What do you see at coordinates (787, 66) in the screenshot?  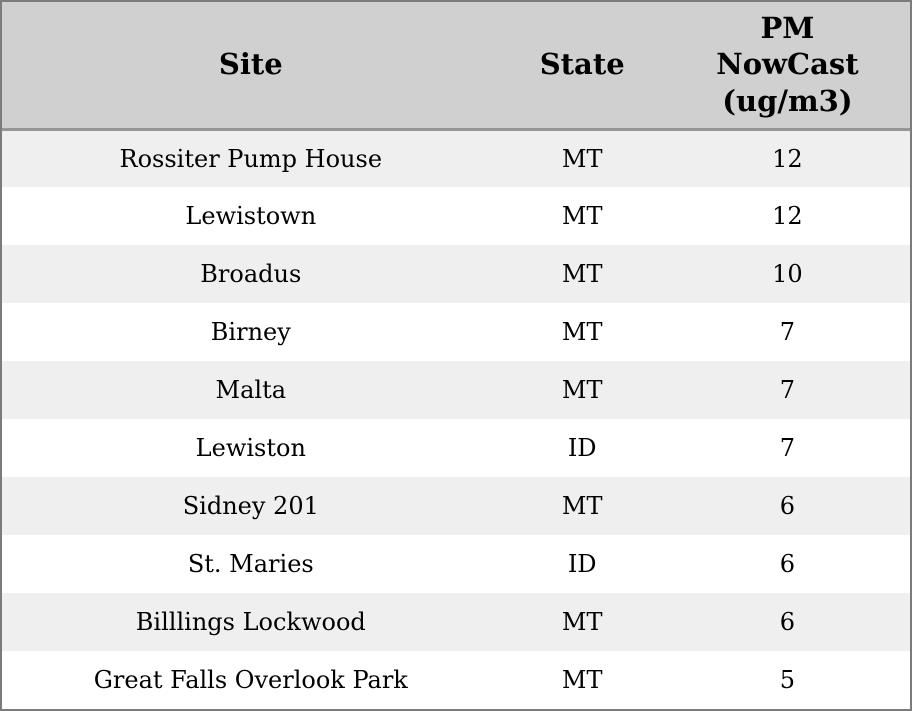 I see `column-header-pm-nowcast: PM NowCast (ug/m3)` at bounding box center [787, 66].